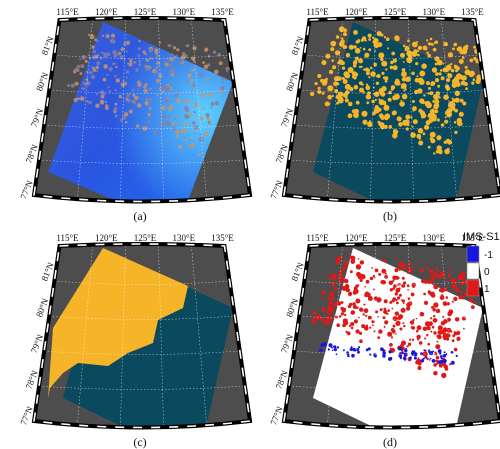  I want to click on negative-difference, so click(388, 353).